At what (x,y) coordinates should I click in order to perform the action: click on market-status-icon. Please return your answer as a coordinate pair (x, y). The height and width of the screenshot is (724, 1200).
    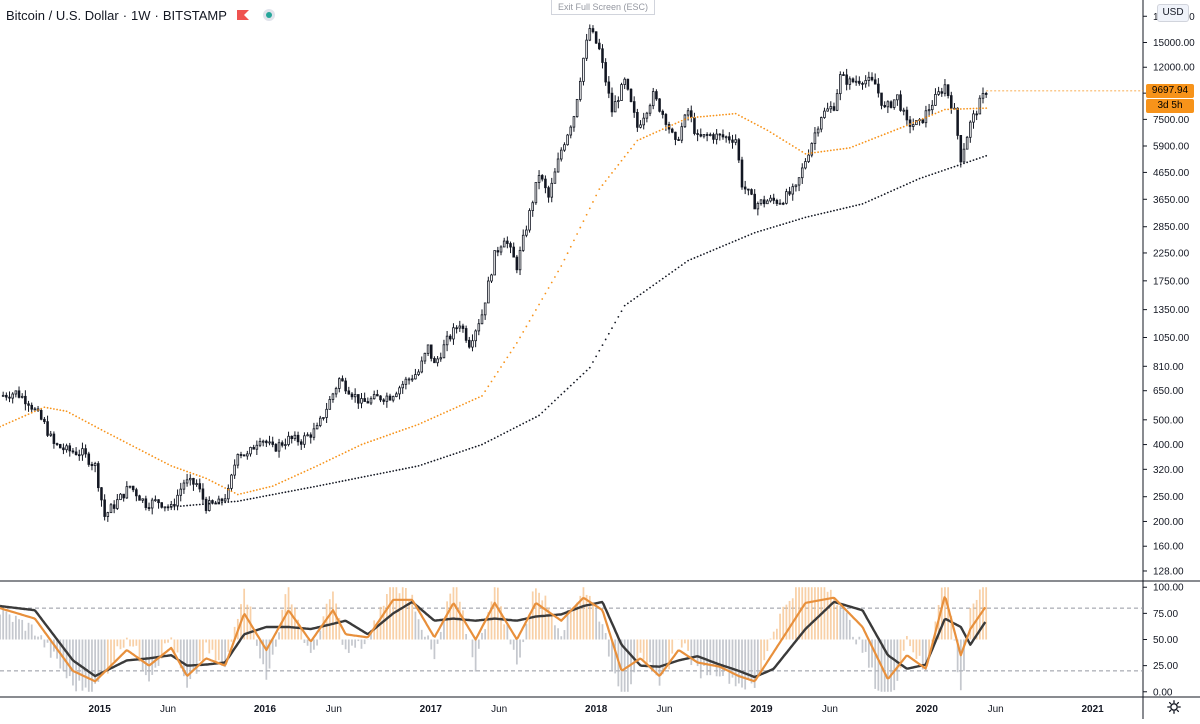
    Looking at the image, I should click on (269, 15).